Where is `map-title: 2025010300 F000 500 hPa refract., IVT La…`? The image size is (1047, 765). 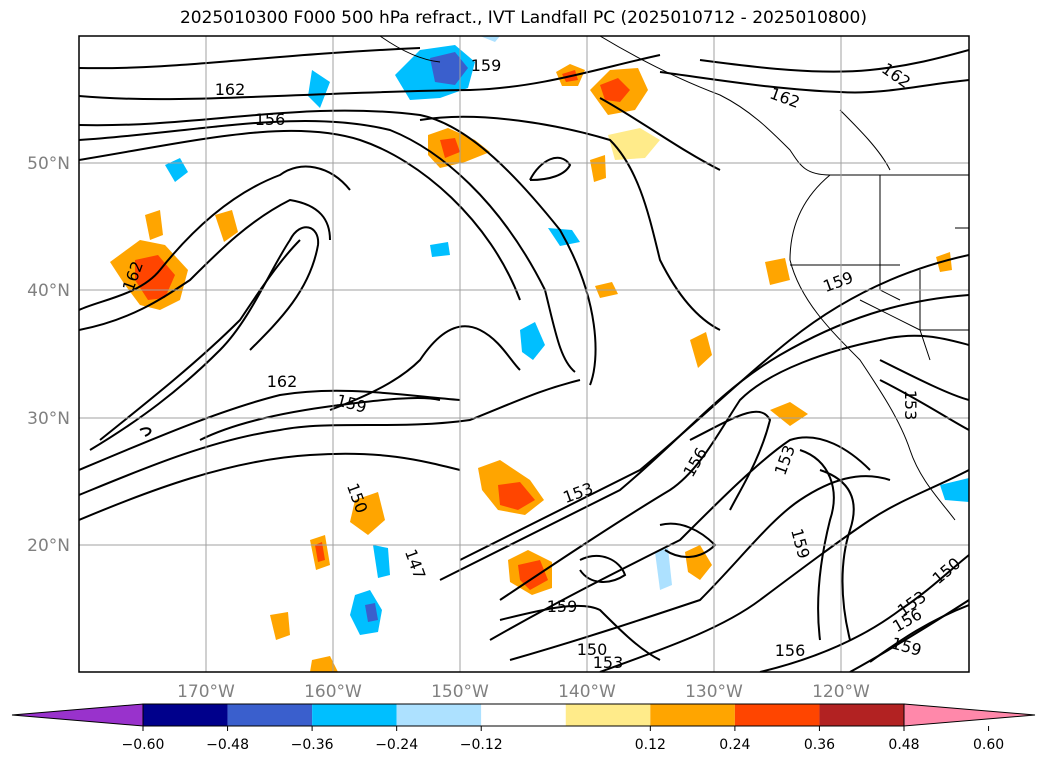
map-title: 2025010300 F000 500 hPa refract., IVT La… is located at coordinates (523, 18).